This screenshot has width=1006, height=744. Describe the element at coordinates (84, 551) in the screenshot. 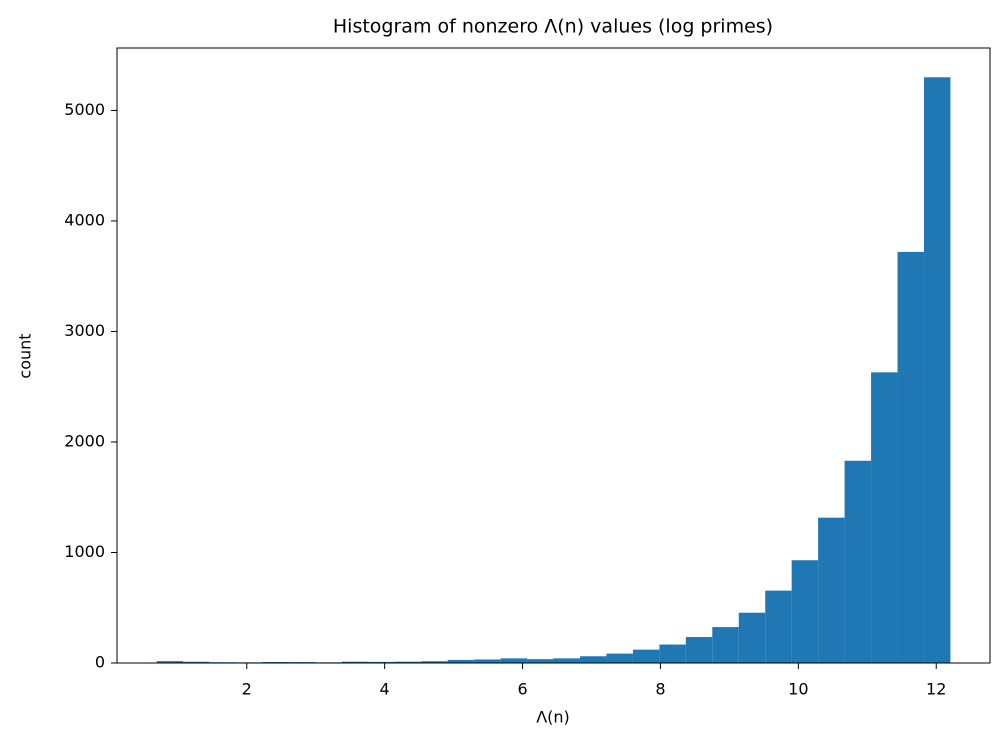

I see `y-tick-label: 1000` at that location.